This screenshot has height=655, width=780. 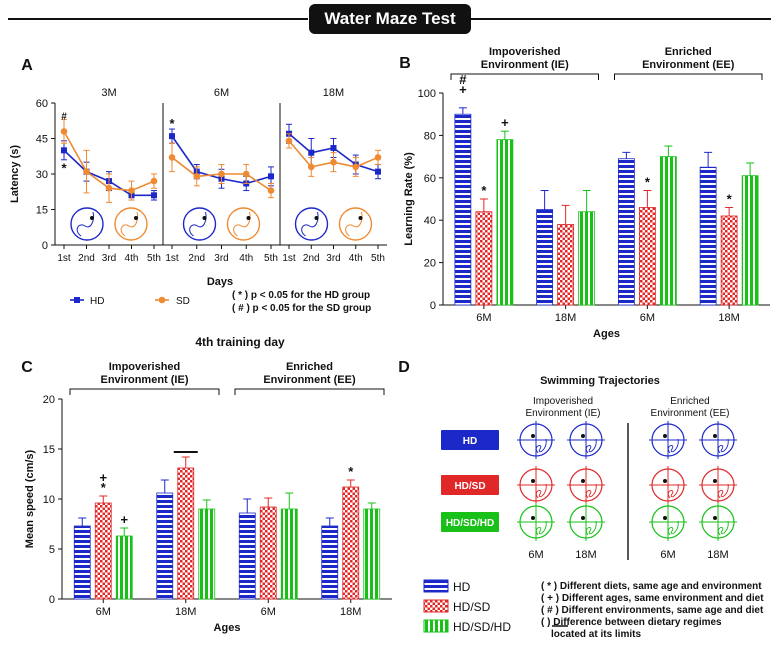 I want to click on ytick-label-C: 5, so click(x=52, y=550).